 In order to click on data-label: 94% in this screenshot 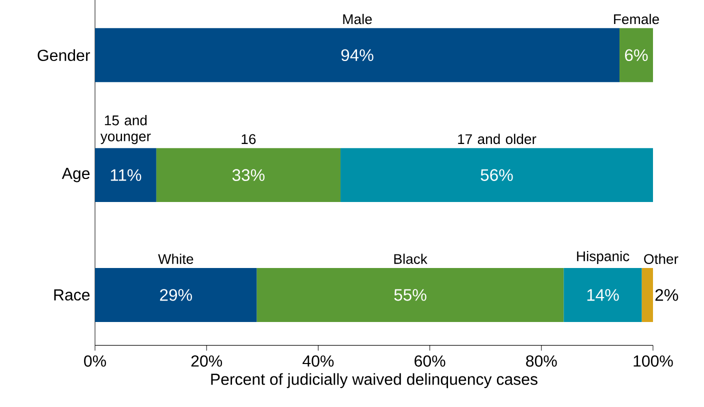, I will do `click(357, 55)`.